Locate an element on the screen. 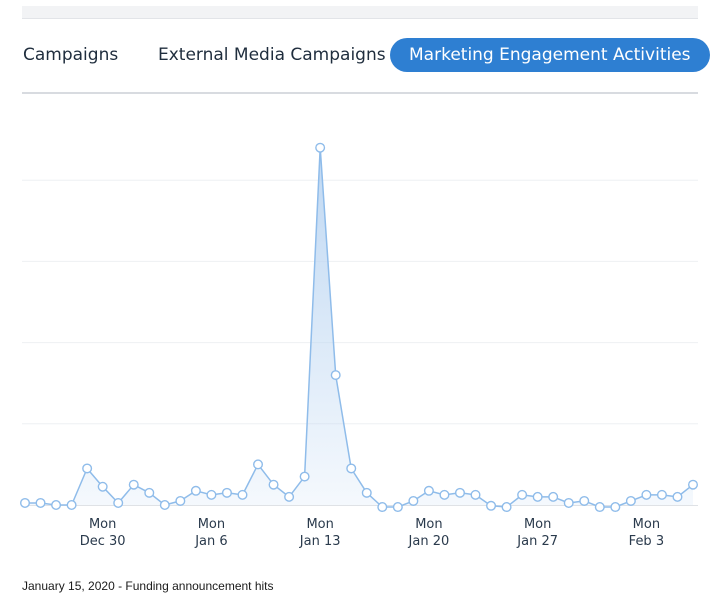 The image size is (723, 605). x-tick-date: Dec 30 is located at coordinates (103, 541).